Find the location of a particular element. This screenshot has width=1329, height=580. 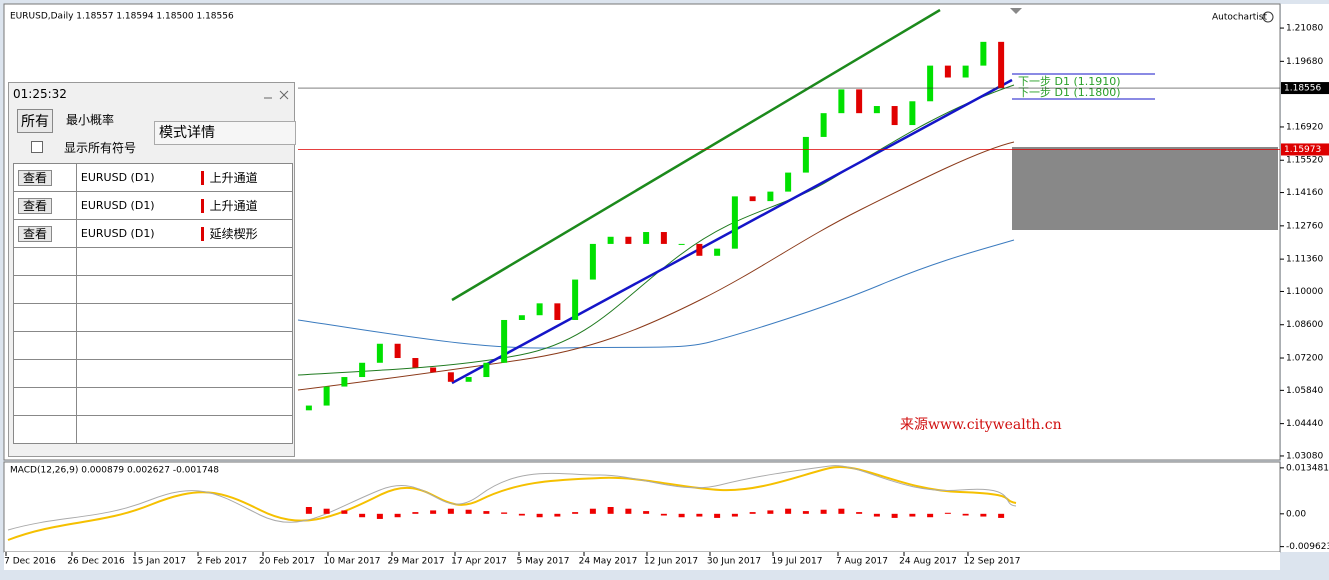

show-all-checkbox is located at coordinates (37, 147).